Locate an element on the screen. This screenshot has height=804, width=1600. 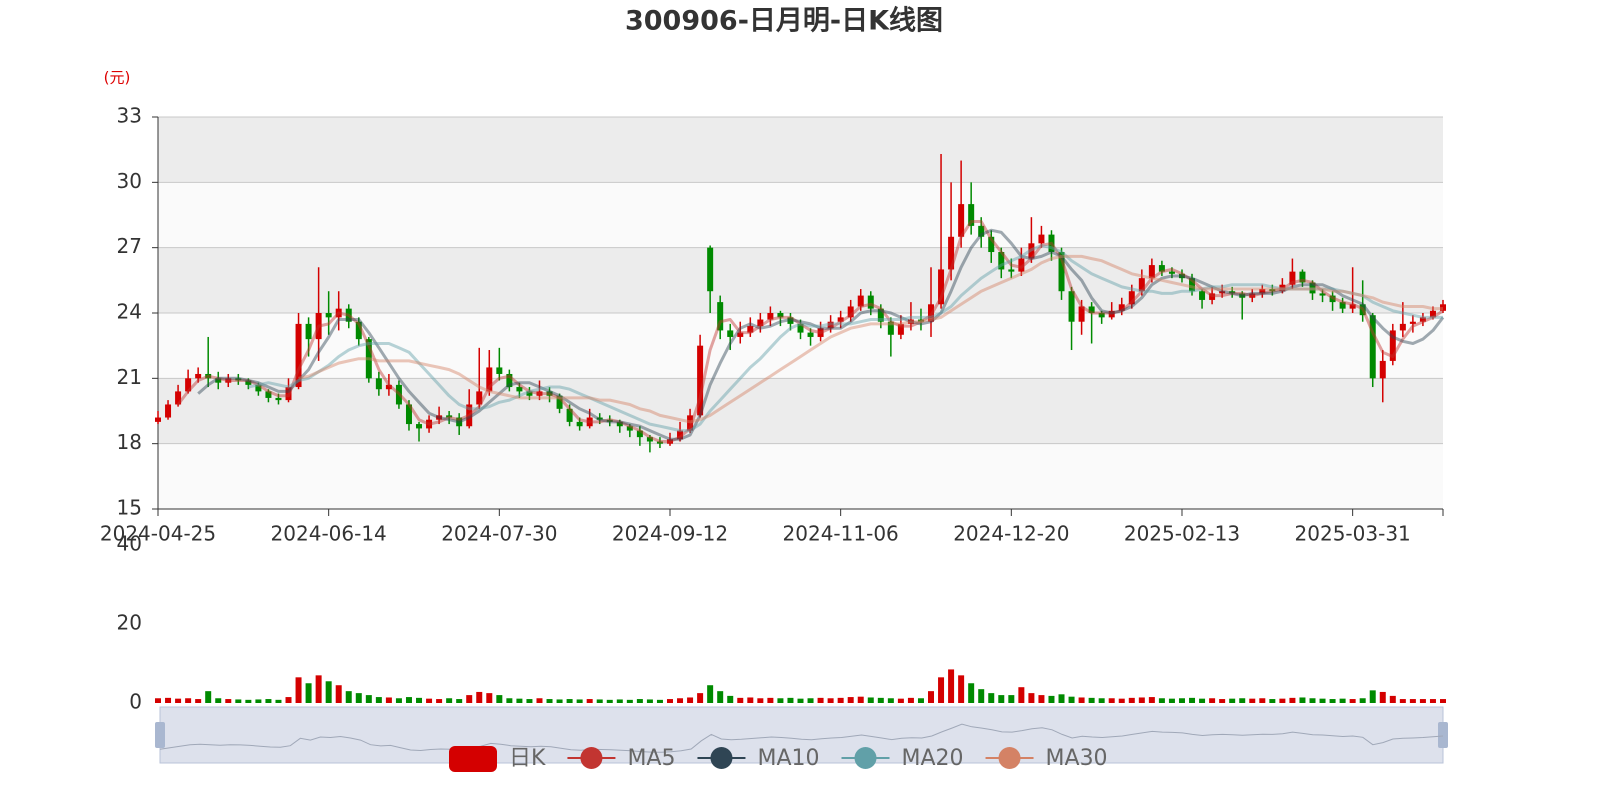
legend-label: MA20 is located at coordinates (933, 758).